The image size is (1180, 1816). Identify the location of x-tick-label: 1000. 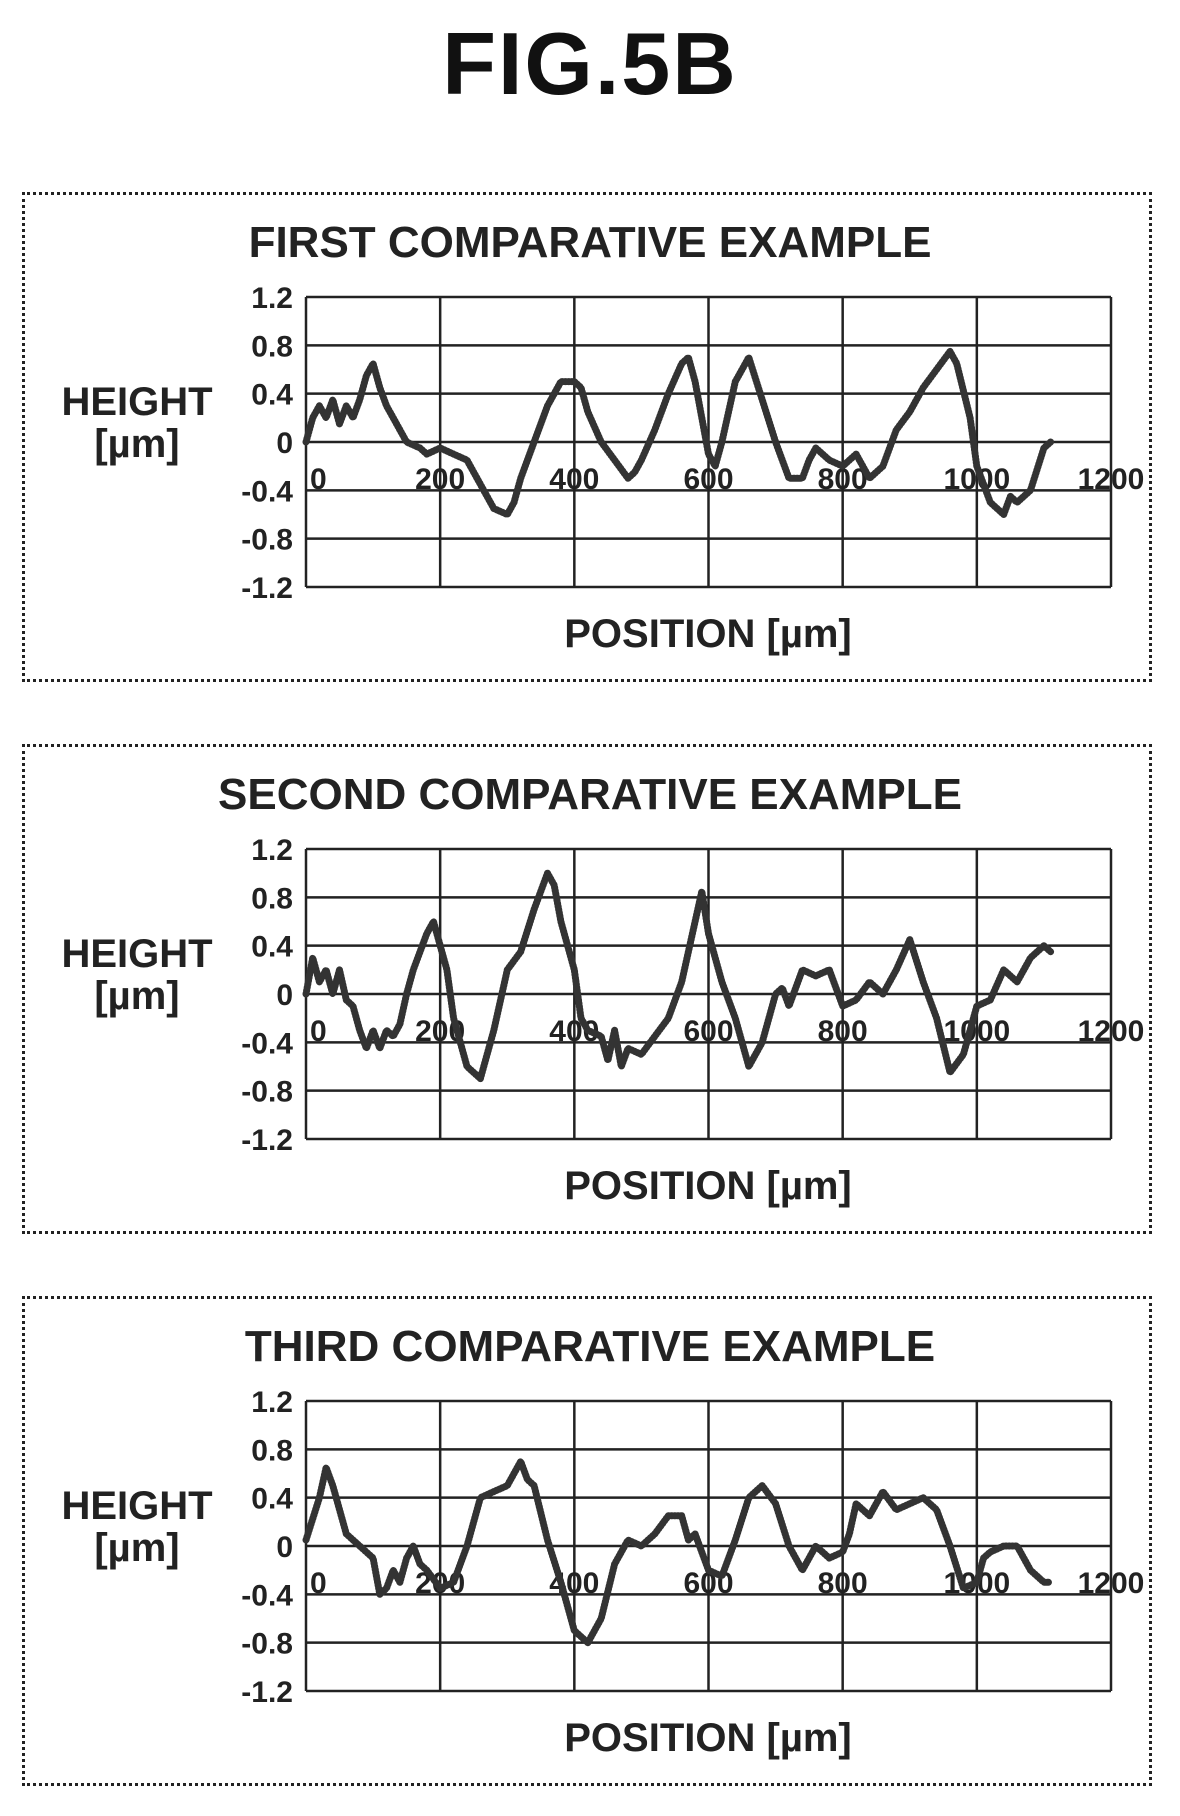
(976, 1031).